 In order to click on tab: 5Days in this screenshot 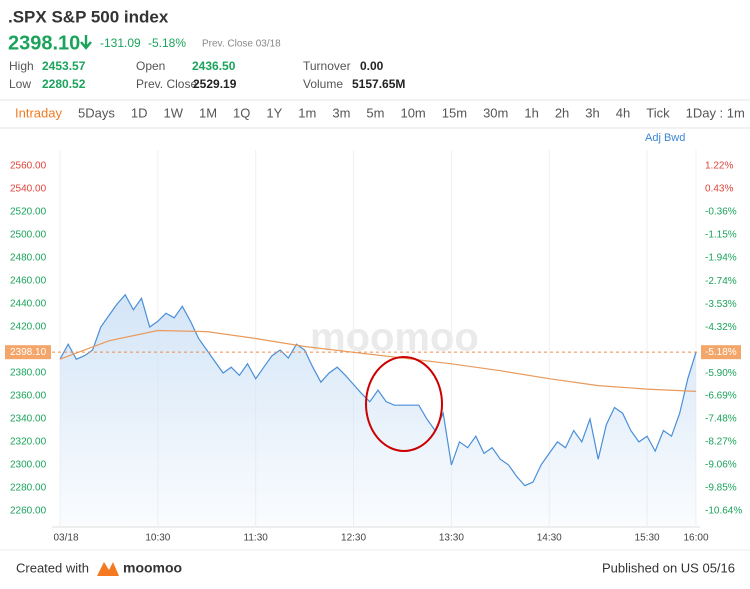, I will do `click(96, 112)`.